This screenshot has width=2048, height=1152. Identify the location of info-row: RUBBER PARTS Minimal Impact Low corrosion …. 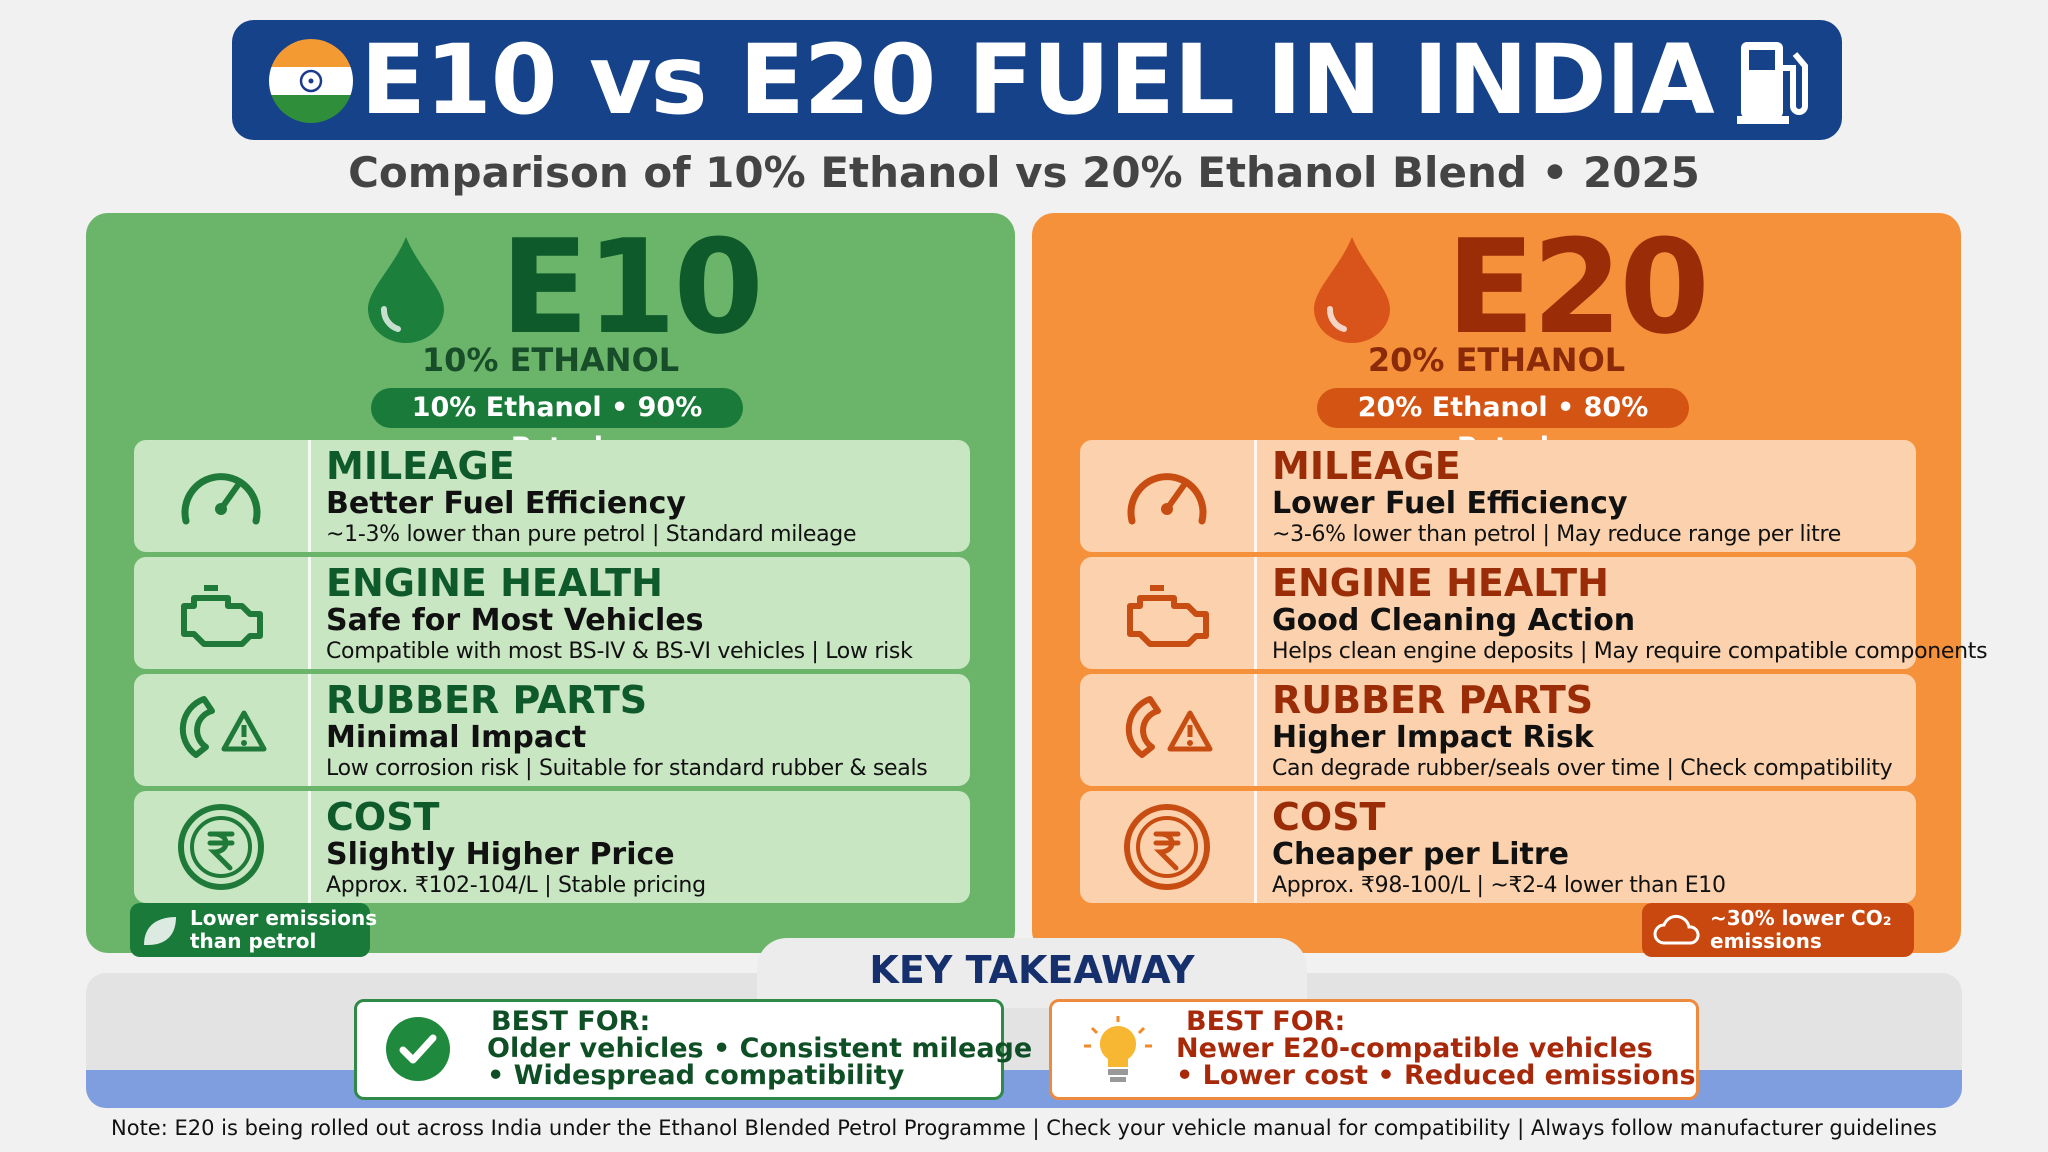
(552, 730).